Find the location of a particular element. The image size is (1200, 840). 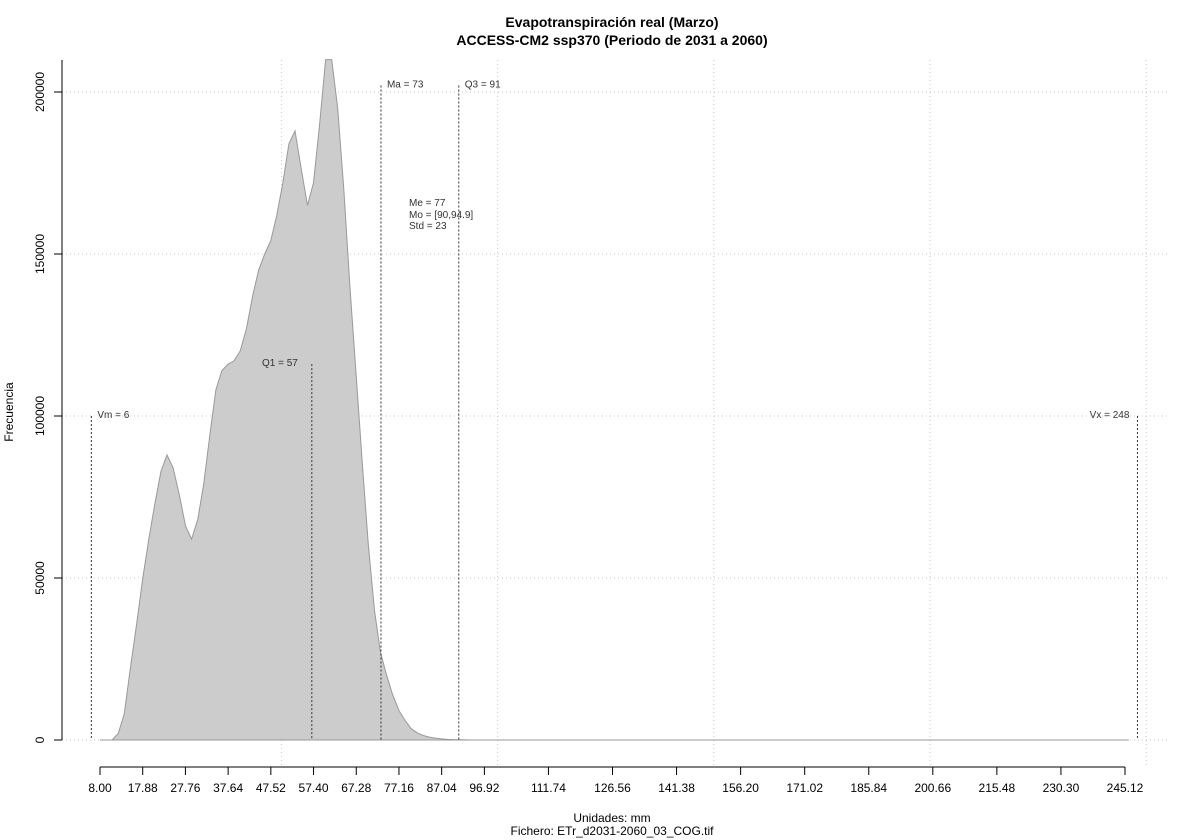

y-tick-label: 100000 is located at coordinates (40, 416).